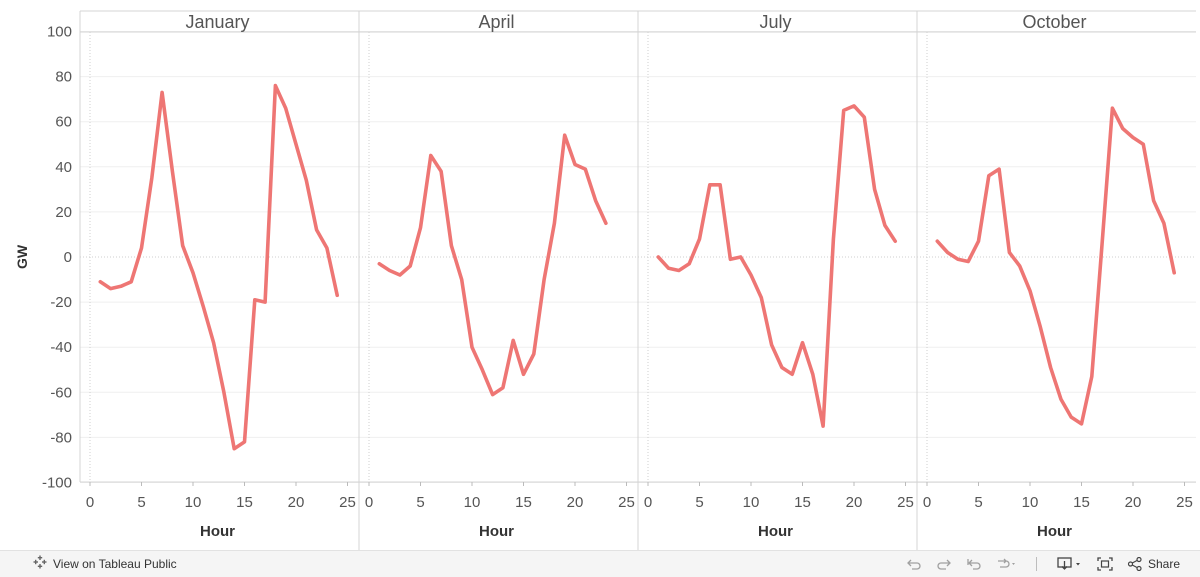  I want to click on toolbar-separator, so click(1036, 564).